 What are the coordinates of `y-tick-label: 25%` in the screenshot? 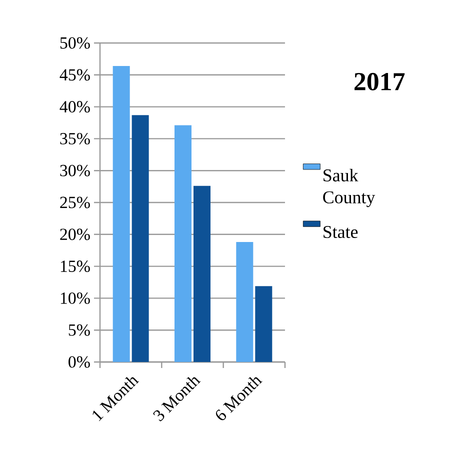 It's located at (75, 202).